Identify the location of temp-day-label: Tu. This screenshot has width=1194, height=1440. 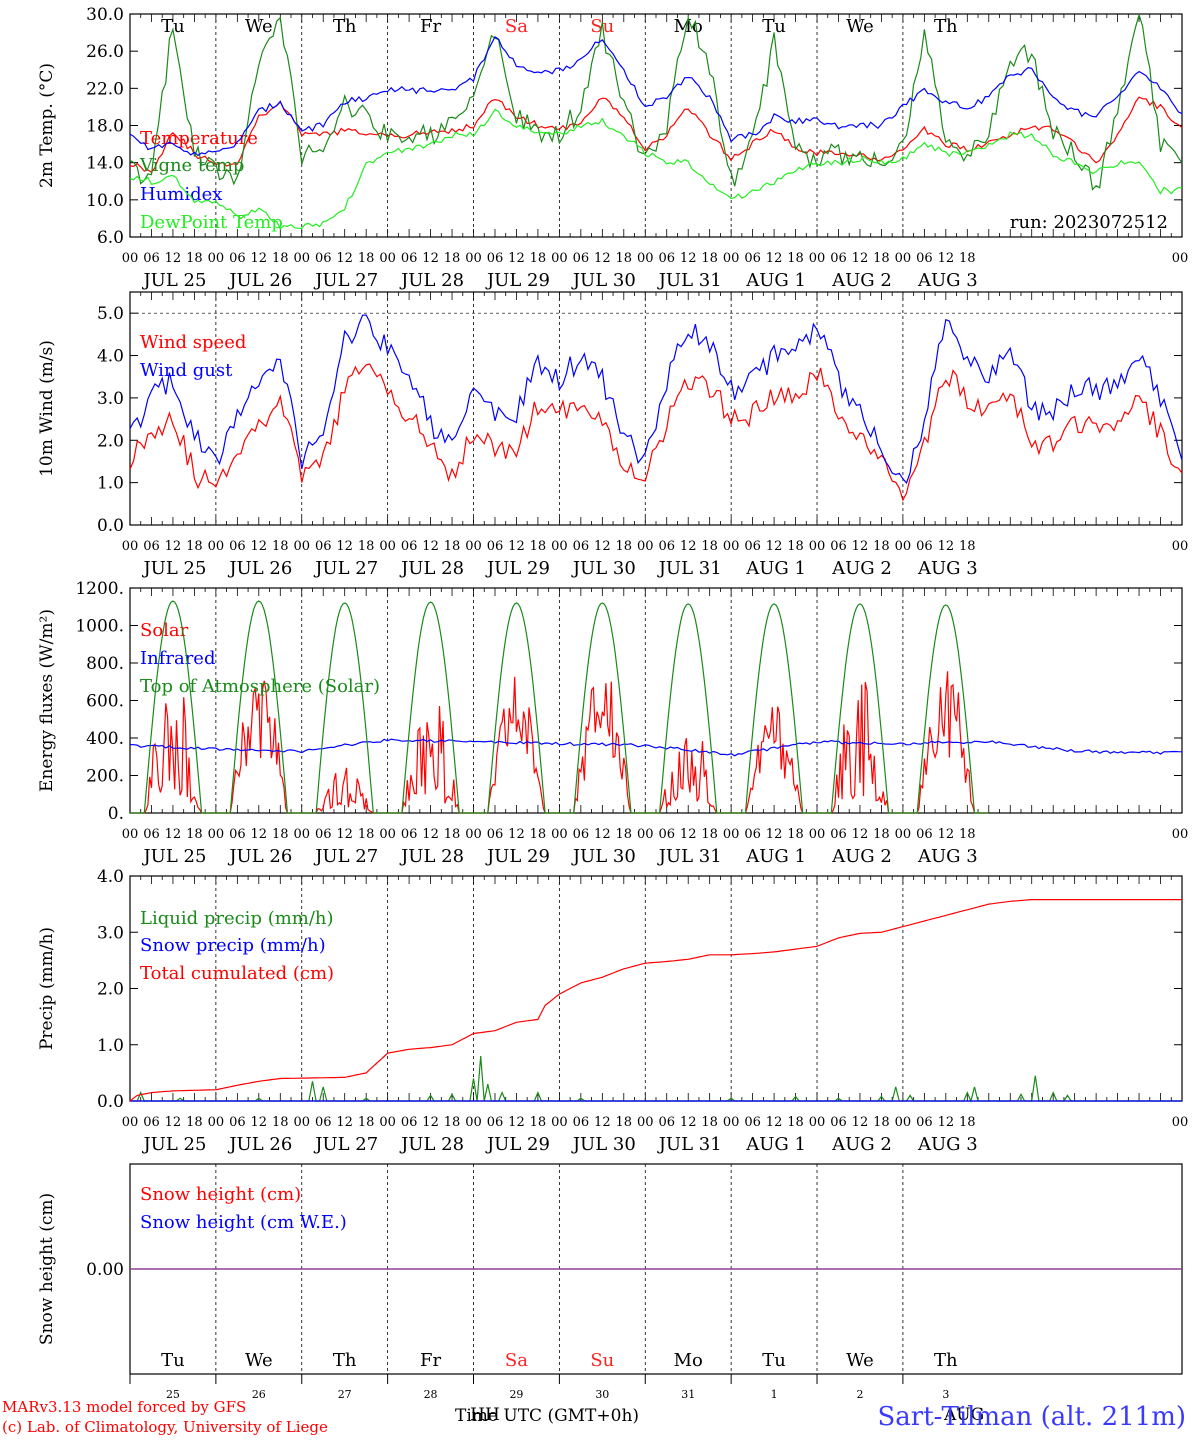
(173, 26).